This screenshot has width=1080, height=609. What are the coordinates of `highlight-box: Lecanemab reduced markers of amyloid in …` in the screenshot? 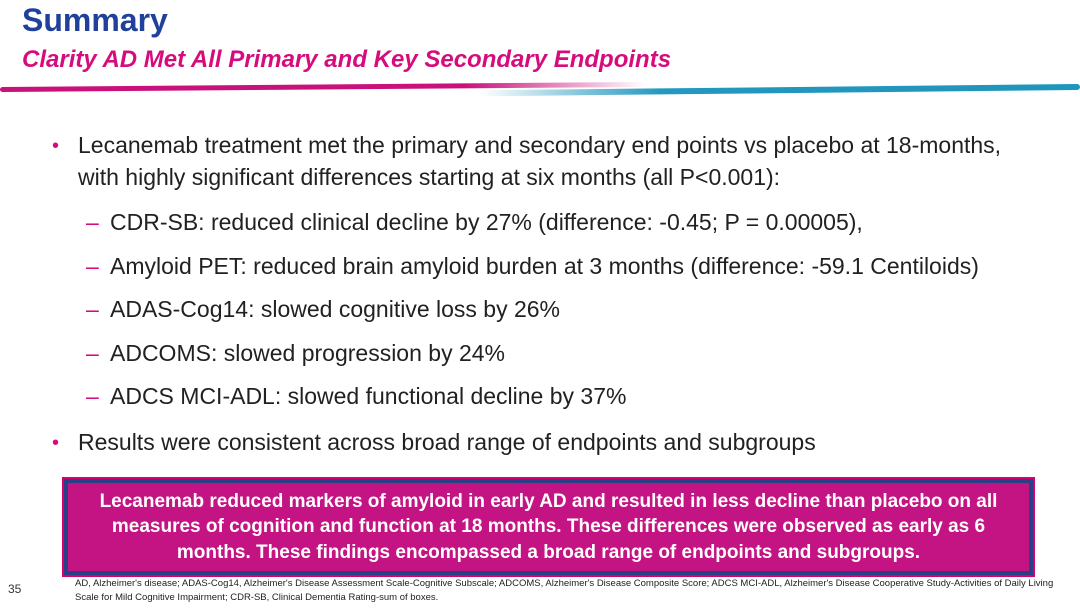 It's located at (548, 527).